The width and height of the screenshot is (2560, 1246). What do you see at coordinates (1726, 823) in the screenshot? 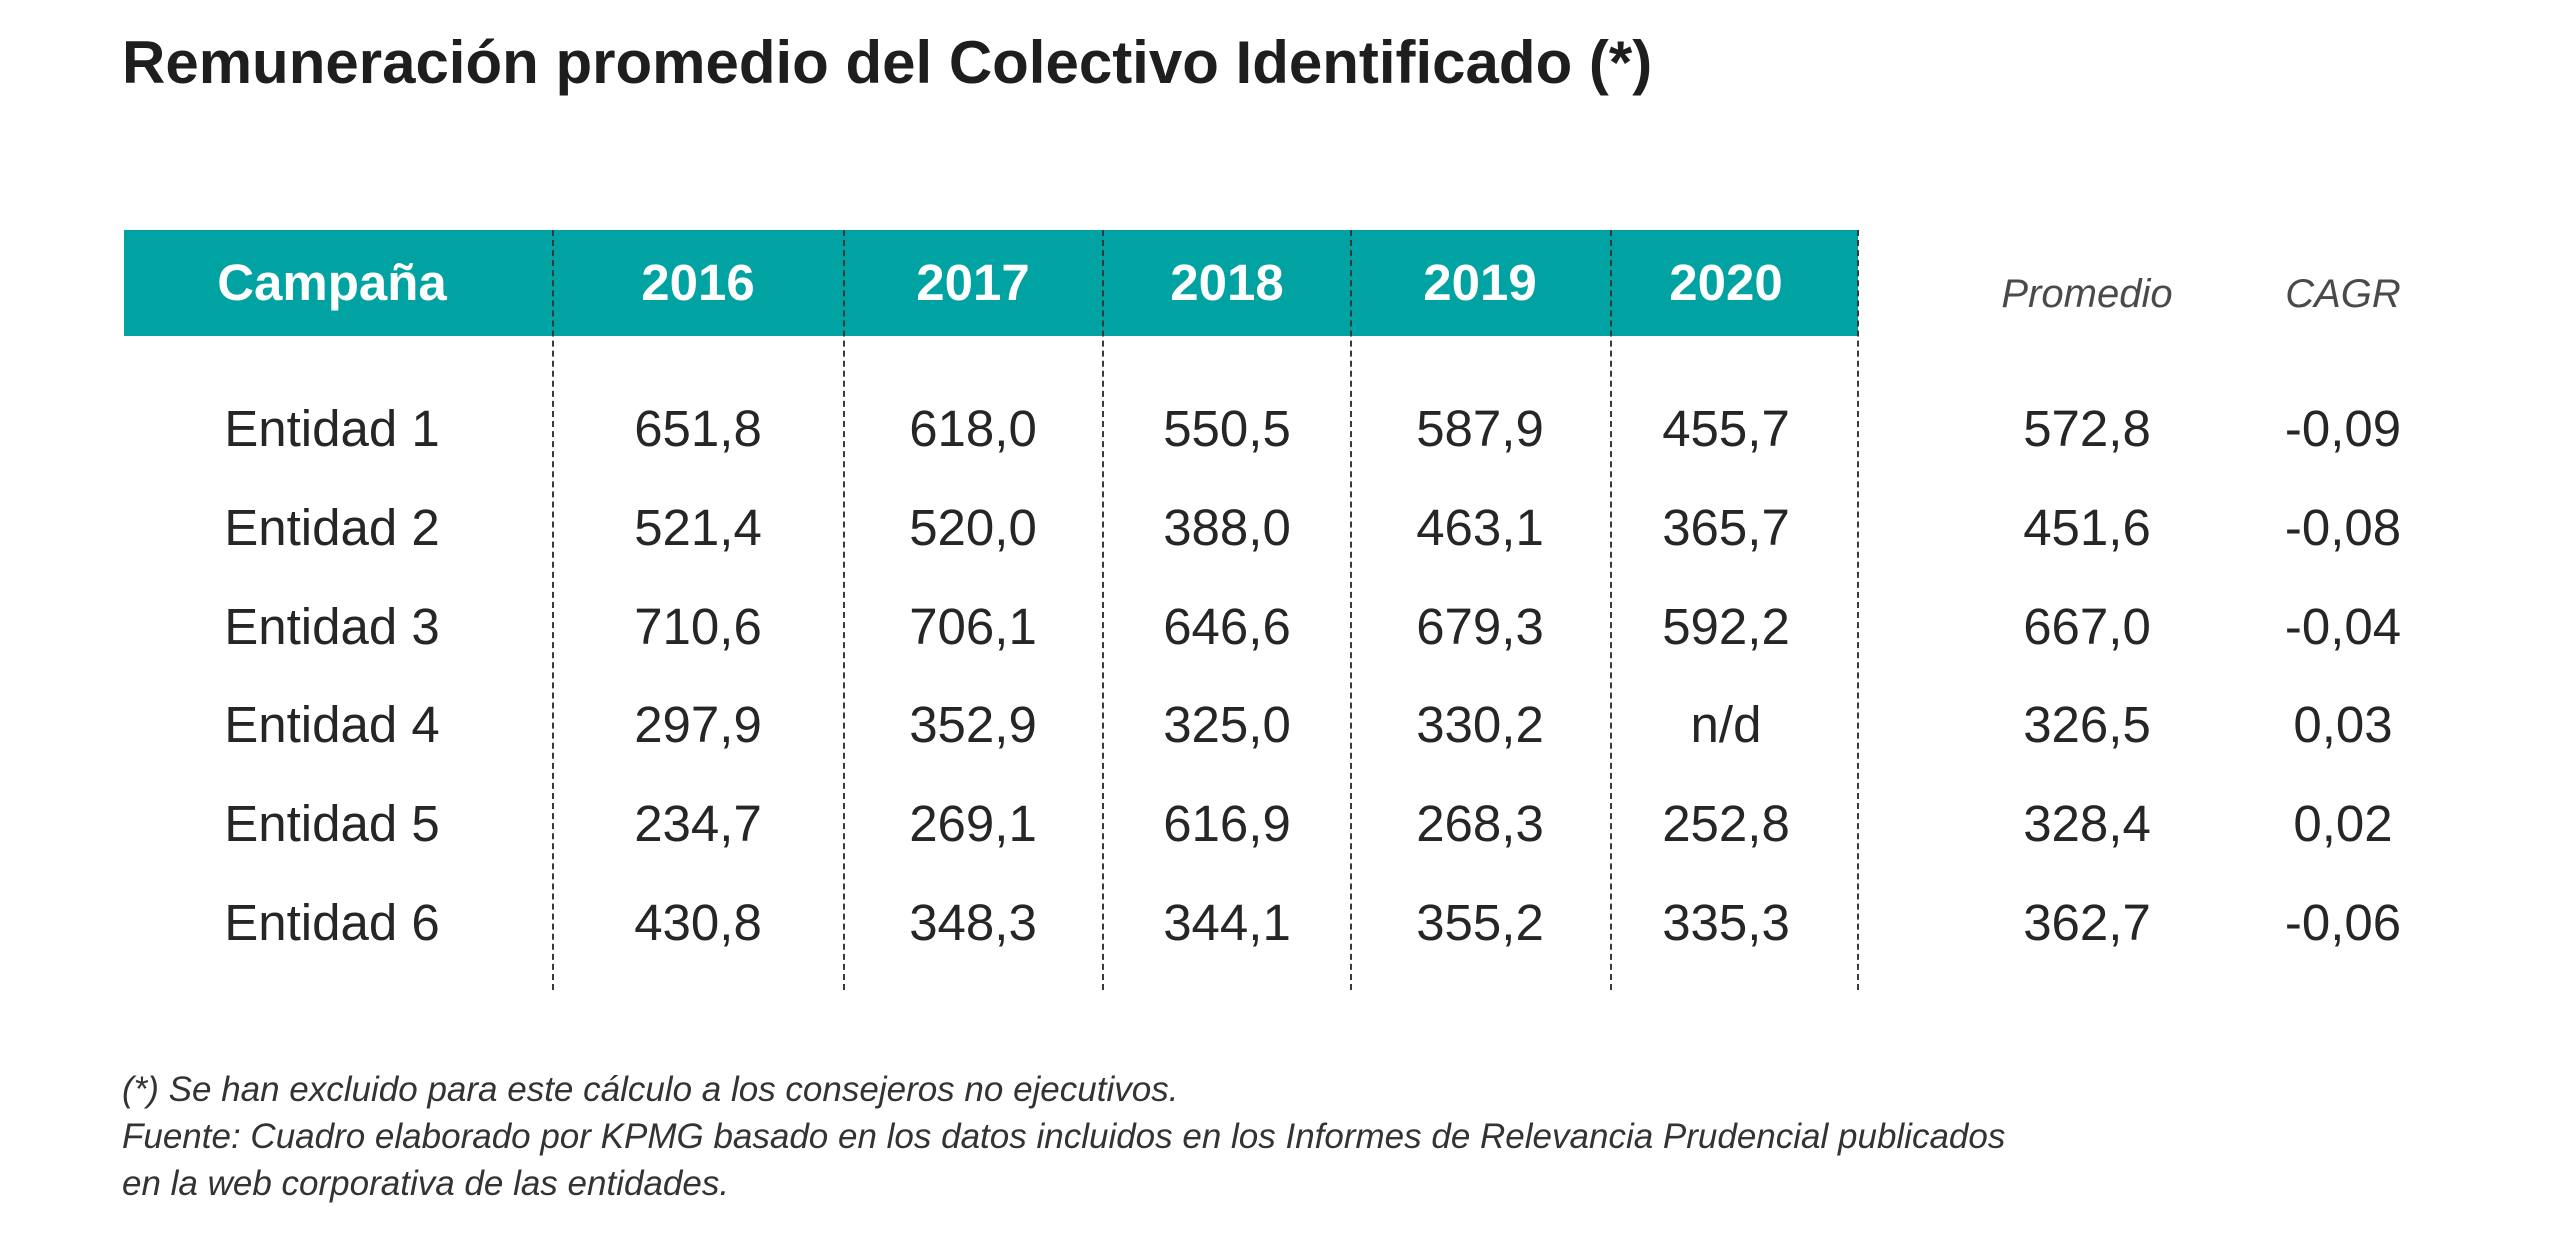
I see `table-cell: 252,8` at bounding box center [1726, 823].